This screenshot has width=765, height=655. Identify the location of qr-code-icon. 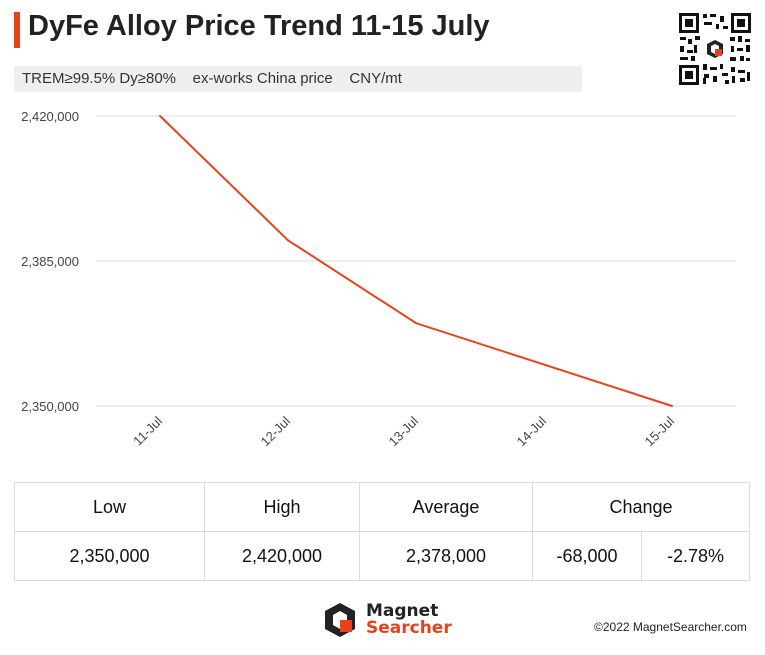
(715, 49).